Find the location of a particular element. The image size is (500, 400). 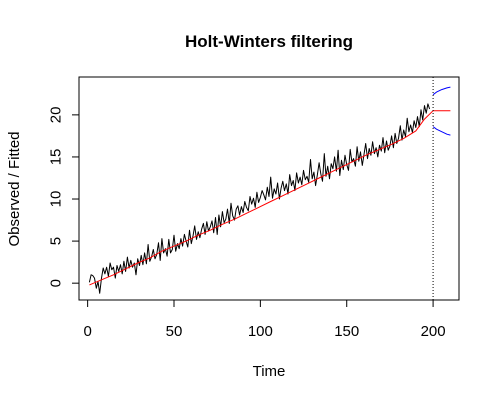

x-axis: 0 50 100 150 200 is located at coordinates (264, 319).